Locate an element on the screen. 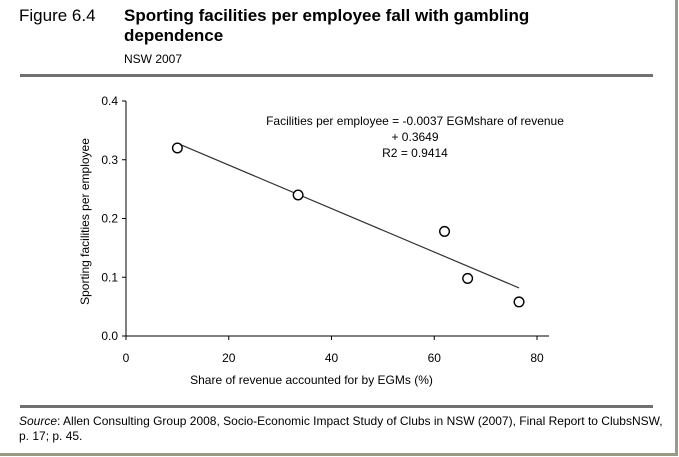 The width and height of the screenshot is (679, 457). y-tick-label: 0.0 is located at coordinates (109, 336).